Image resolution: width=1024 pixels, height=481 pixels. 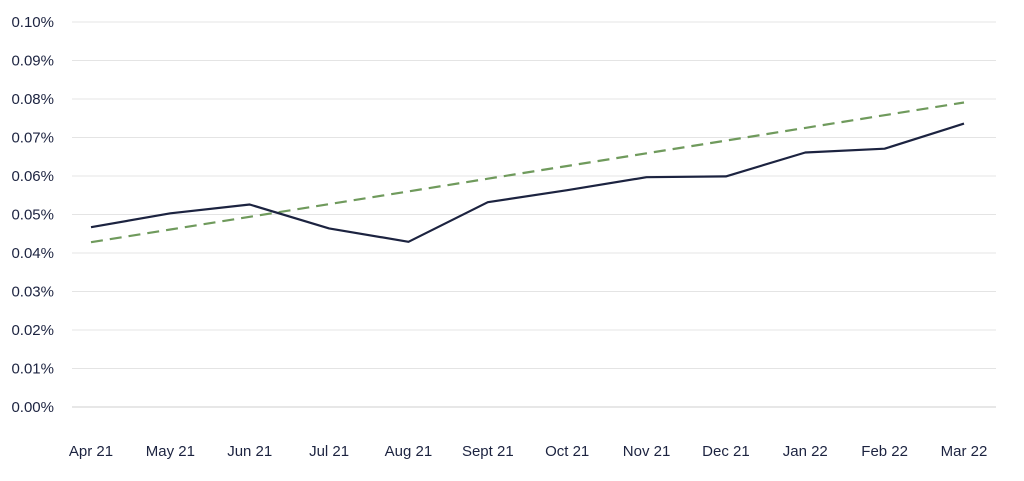 I want to click on x-tick-label: Apr 21, so click(x=91, y=451).